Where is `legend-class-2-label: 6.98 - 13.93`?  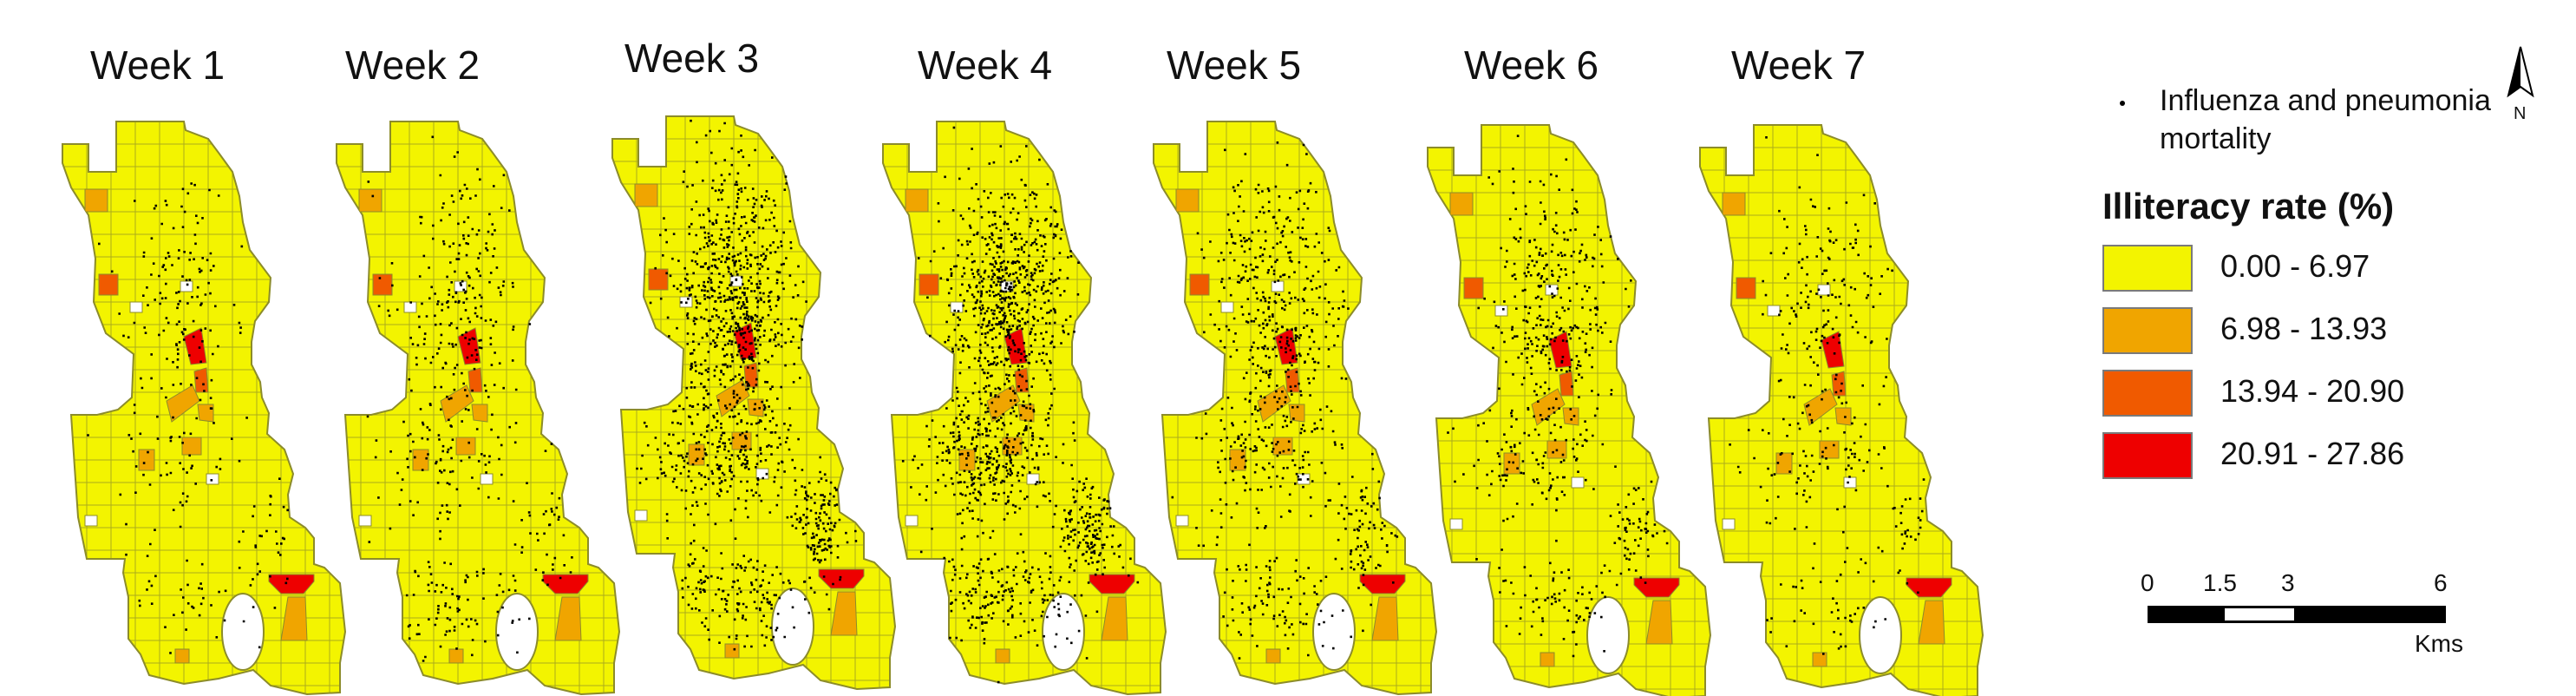 legend-class-2-label: 6.98 - 13.93 is located at coordinates (2304, 329).